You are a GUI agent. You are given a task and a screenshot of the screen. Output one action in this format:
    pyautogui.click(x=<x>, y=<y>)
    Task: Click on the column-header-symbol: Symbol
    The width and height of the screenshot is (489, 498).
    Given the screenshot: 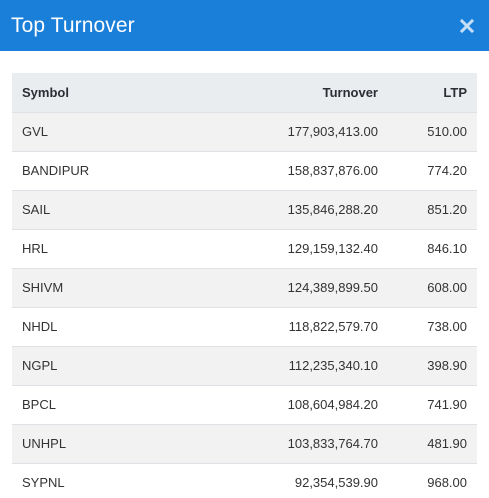 What is the action you would take?
    pyautogui.click(x=45, y=92)
    